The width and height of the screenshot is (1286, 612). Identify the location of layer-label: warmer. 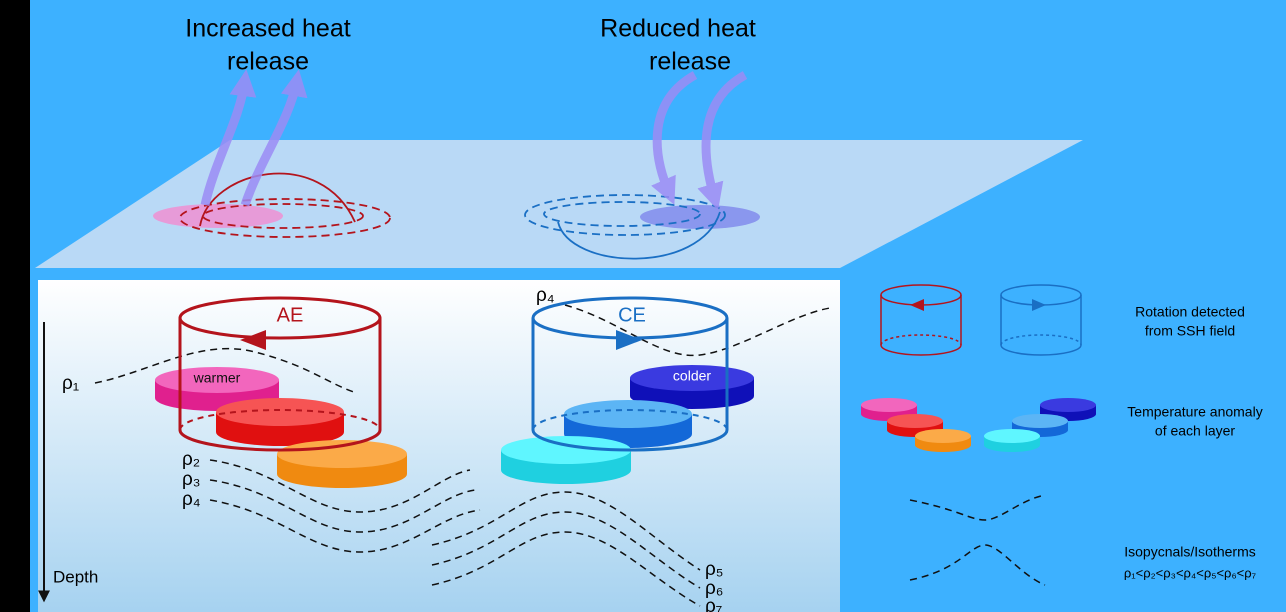
(217, 378).